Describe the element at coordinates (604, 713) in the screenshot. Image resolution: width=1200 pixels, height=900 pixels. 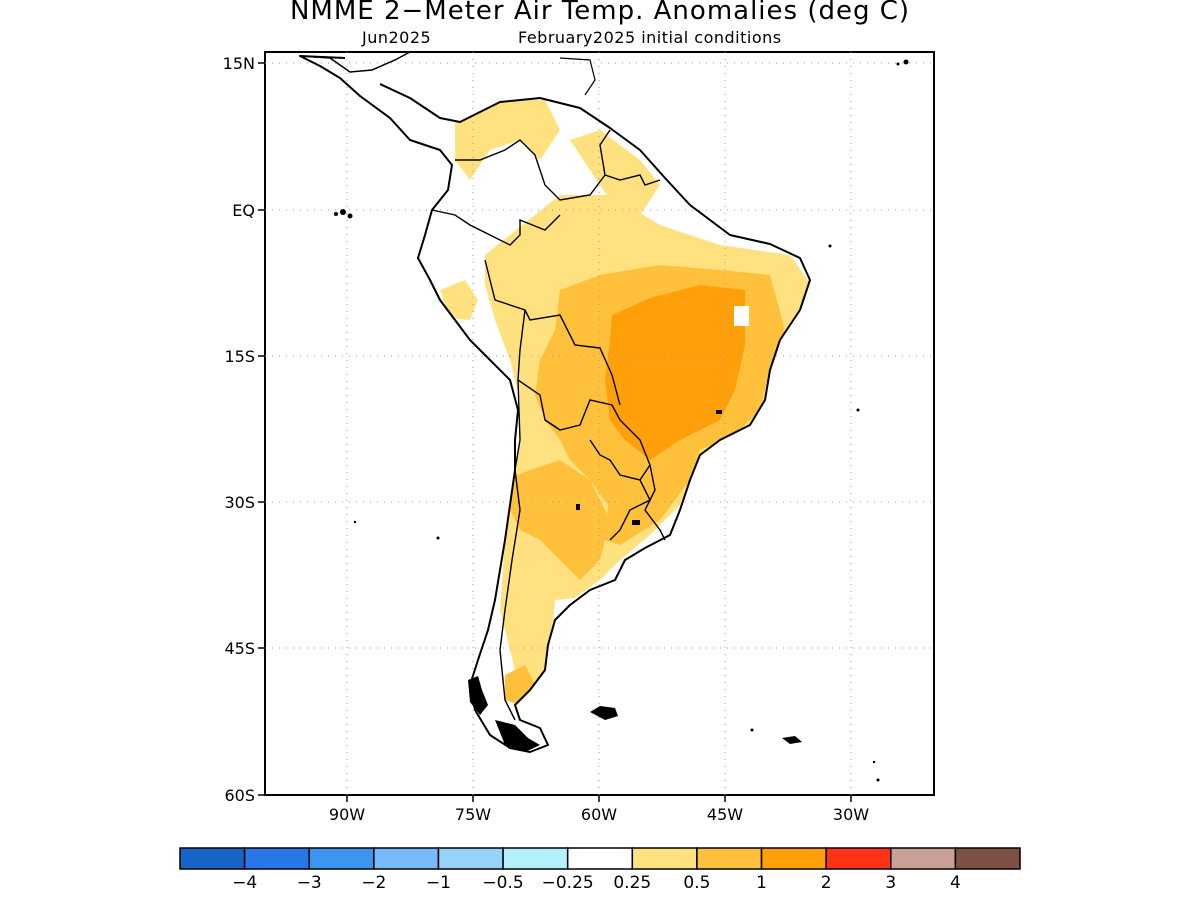
I see `falkland-islands` at that location.